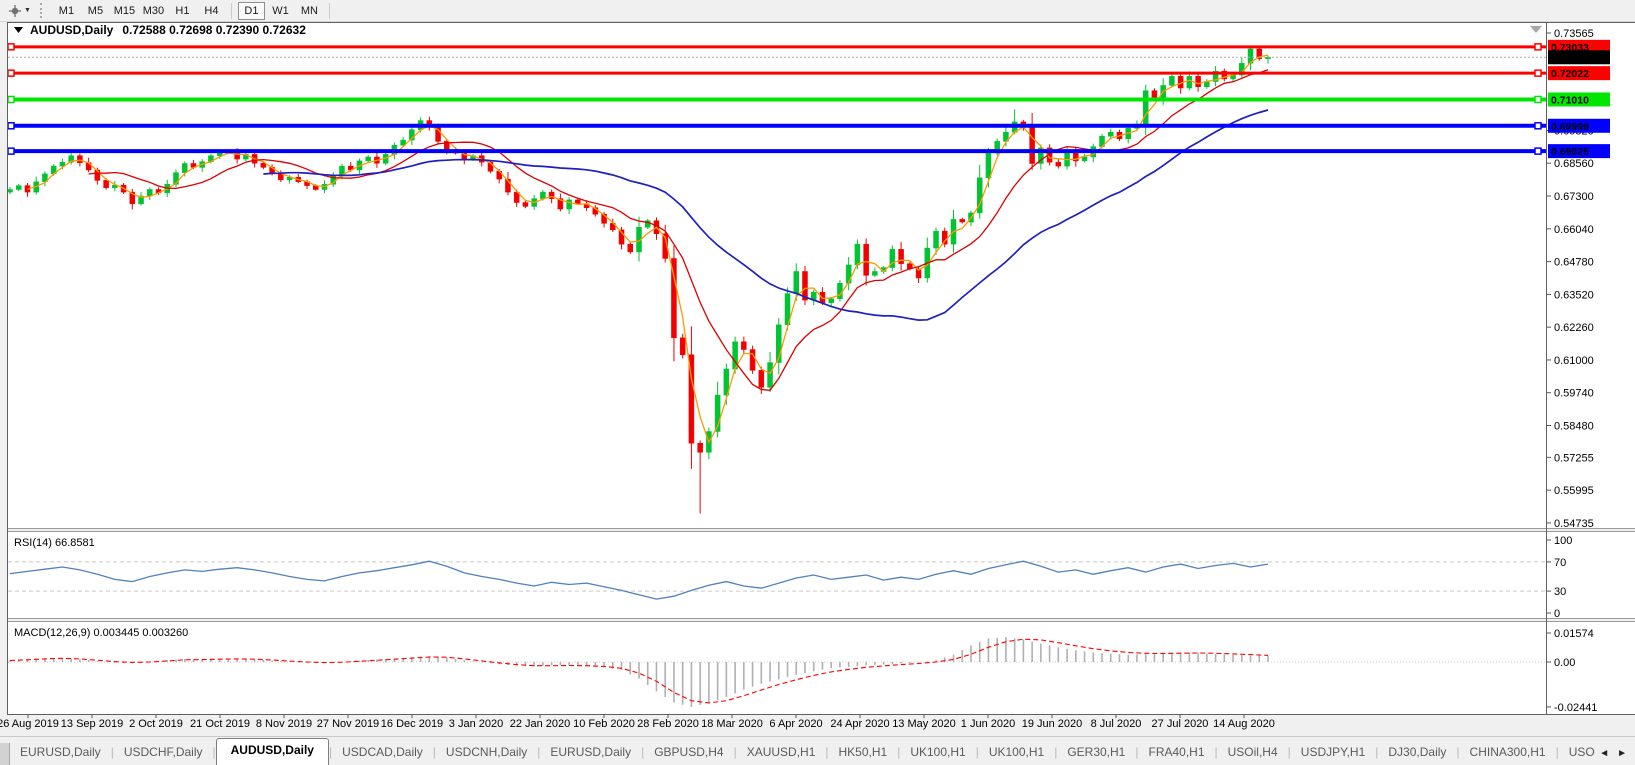 The image size is (1635, 765). Describe the element at coordinates (1582, 752) in the screenshot. I see `tab-usoil-h1: USOil,H1` at that location.